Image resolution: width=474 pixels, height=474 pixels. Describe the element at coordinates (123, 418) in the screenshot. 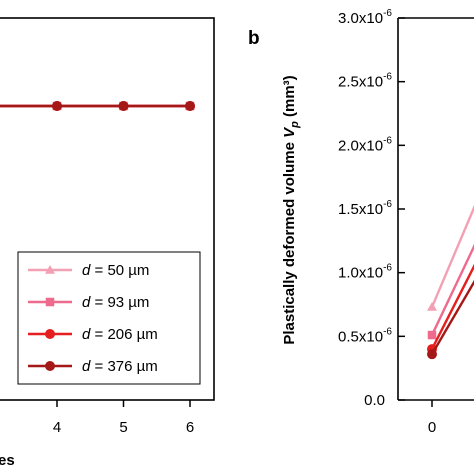

I see `panel-a-x-ticks: 4 5 6` at that location.